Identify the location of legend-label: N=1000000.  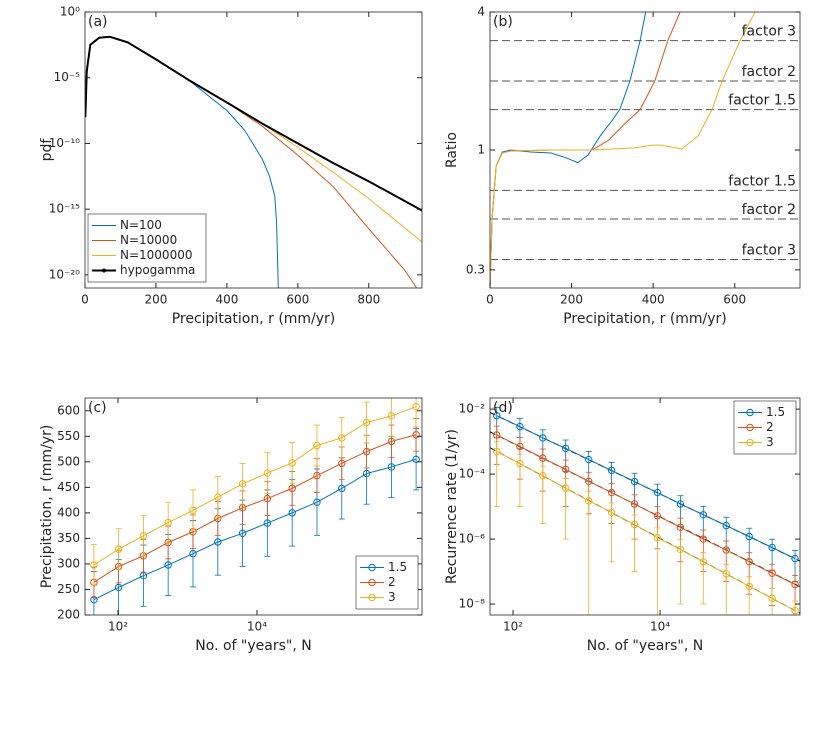
(156, 255).